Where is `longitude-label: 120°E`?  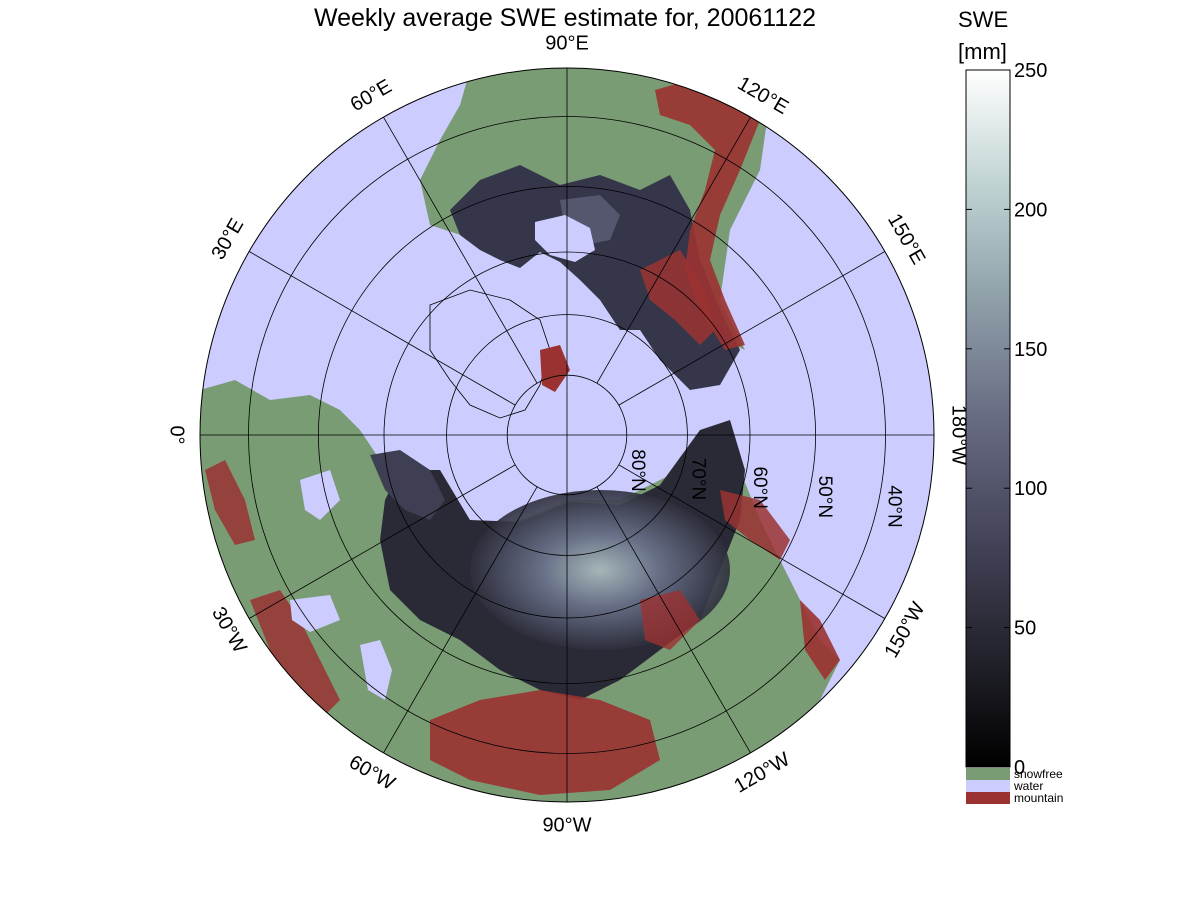 longitude-label: 120°E is located at coordinates (763, 96).